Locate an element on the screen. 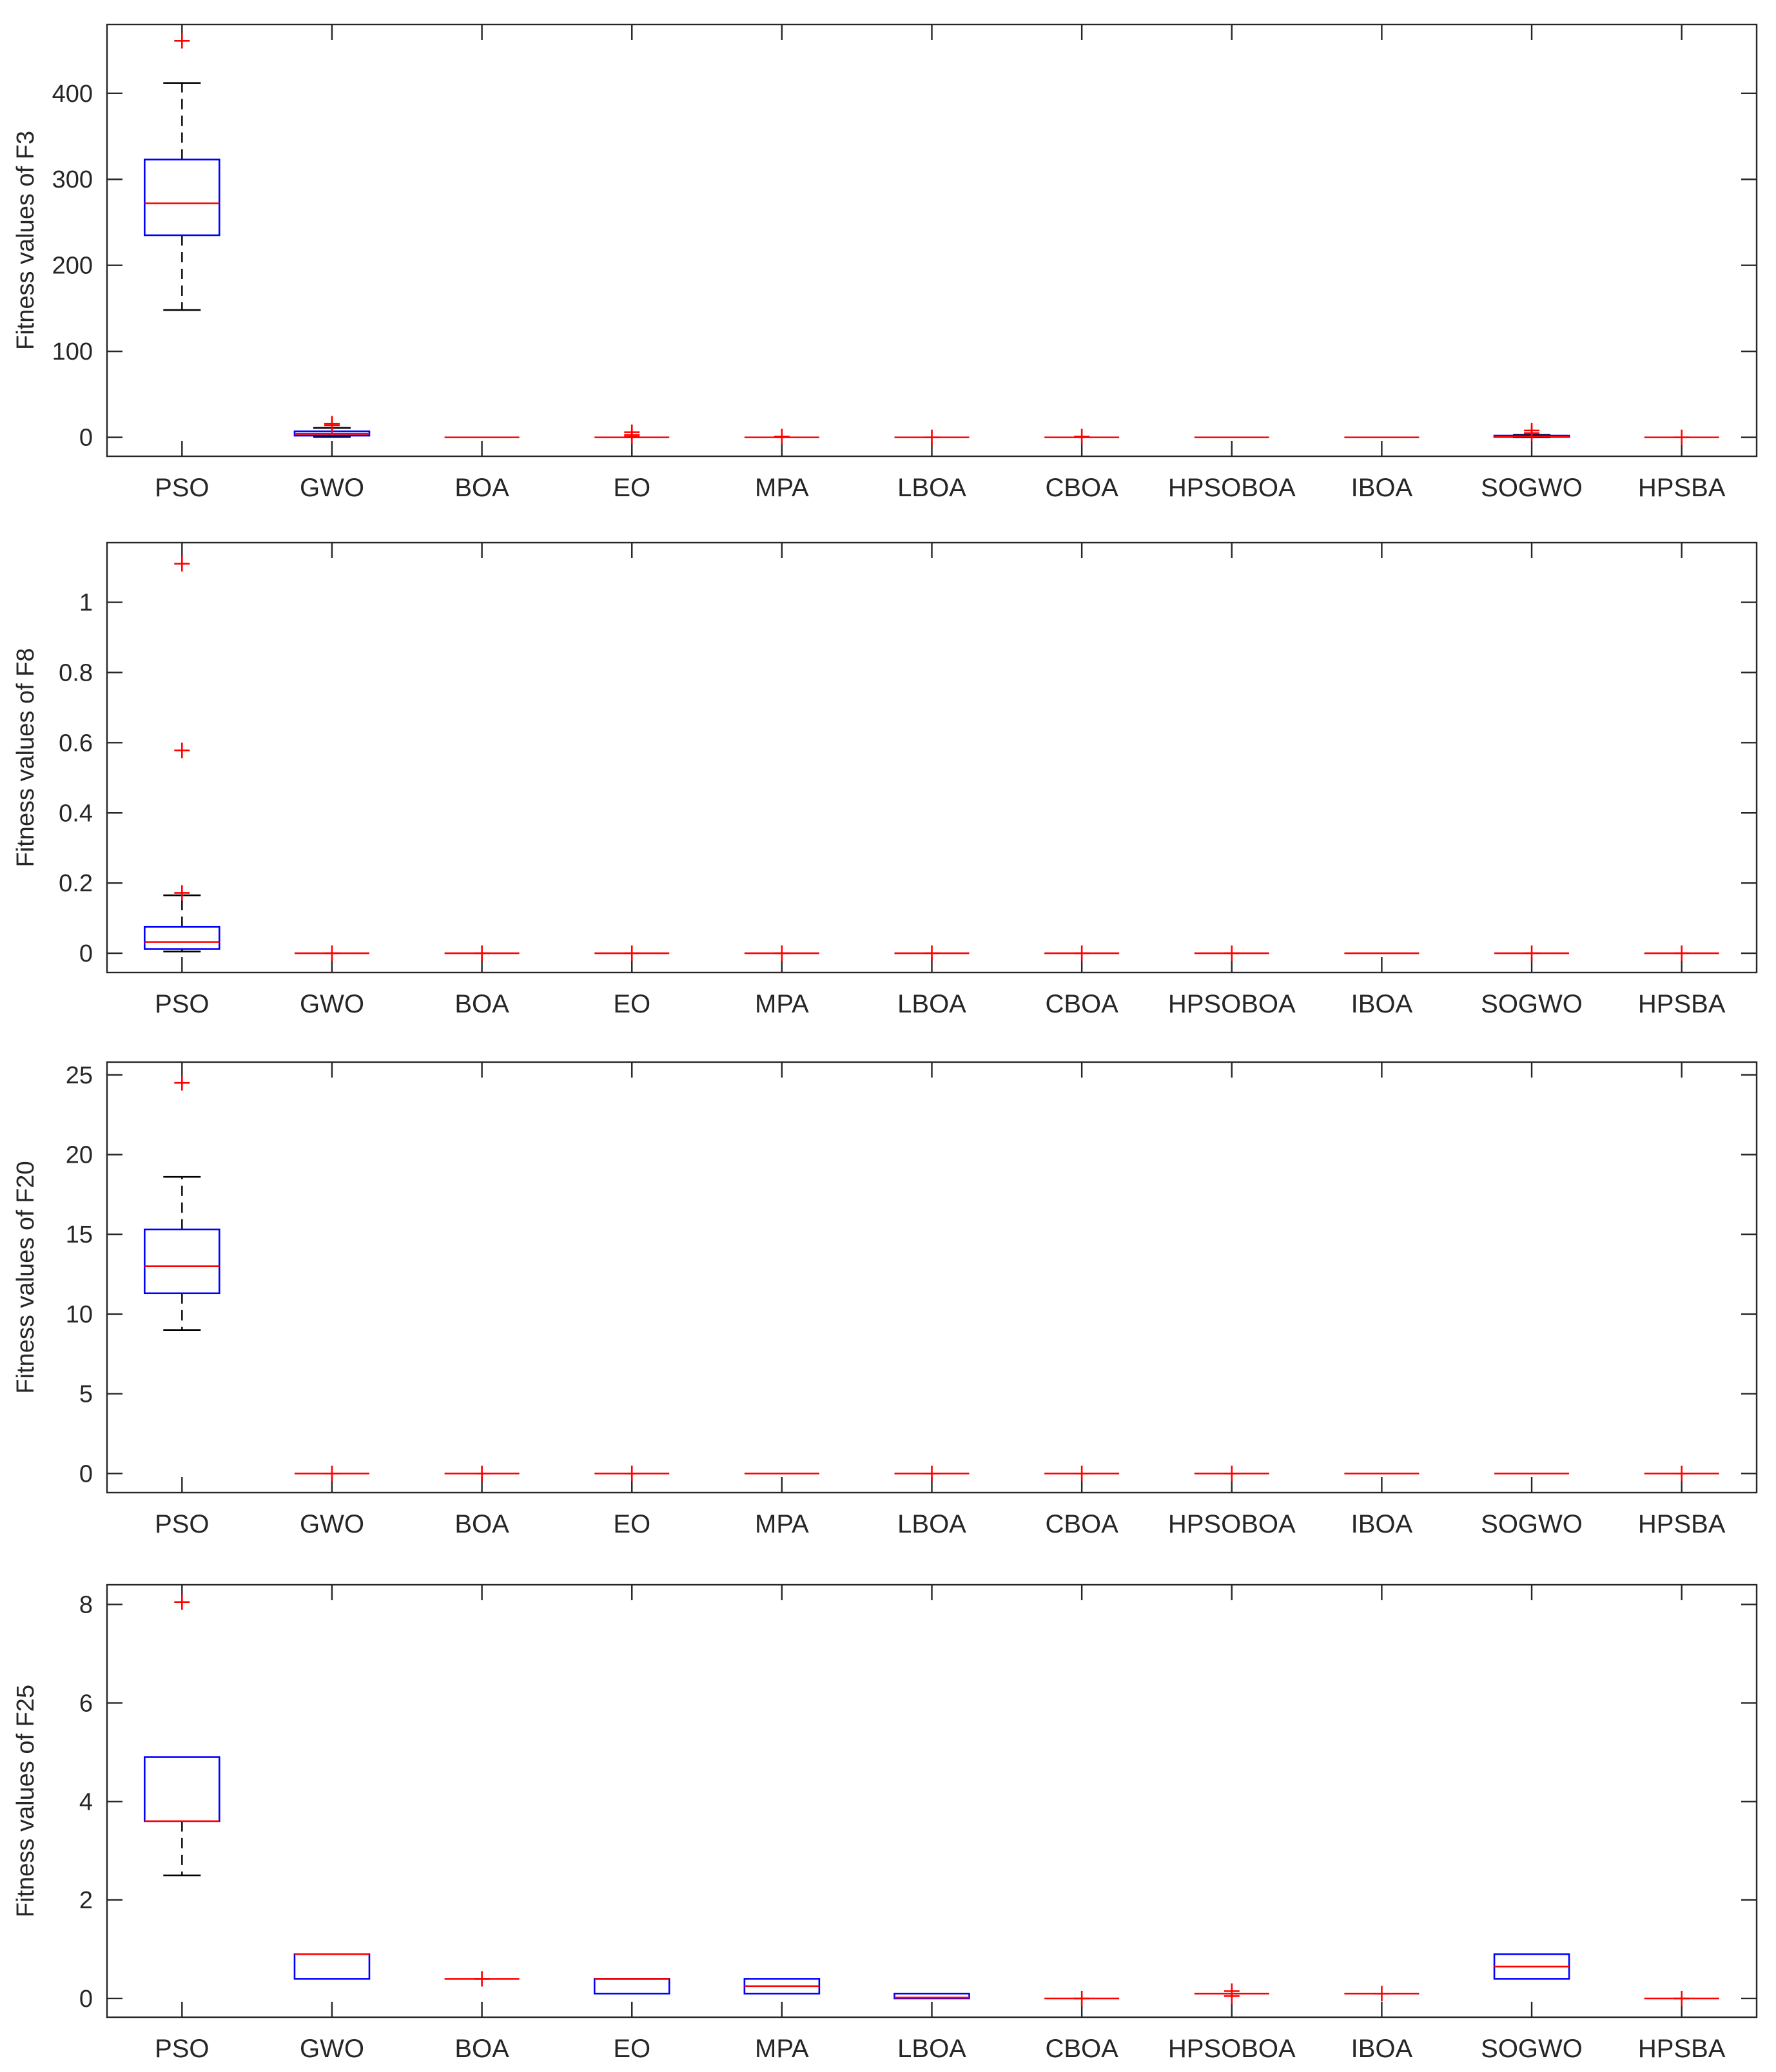  xtick-label-eo: EO is located at coordinates (632, 488).